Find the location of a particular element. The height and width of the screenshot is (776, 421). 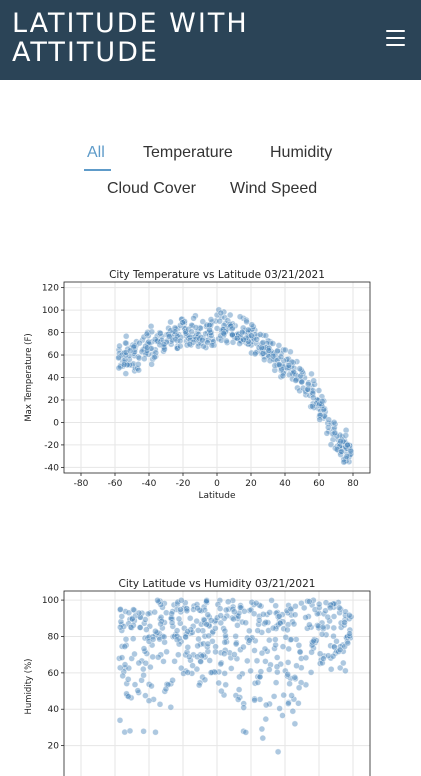

tab-wind-speed: Wind Speed is located at coordinates (274, 188).